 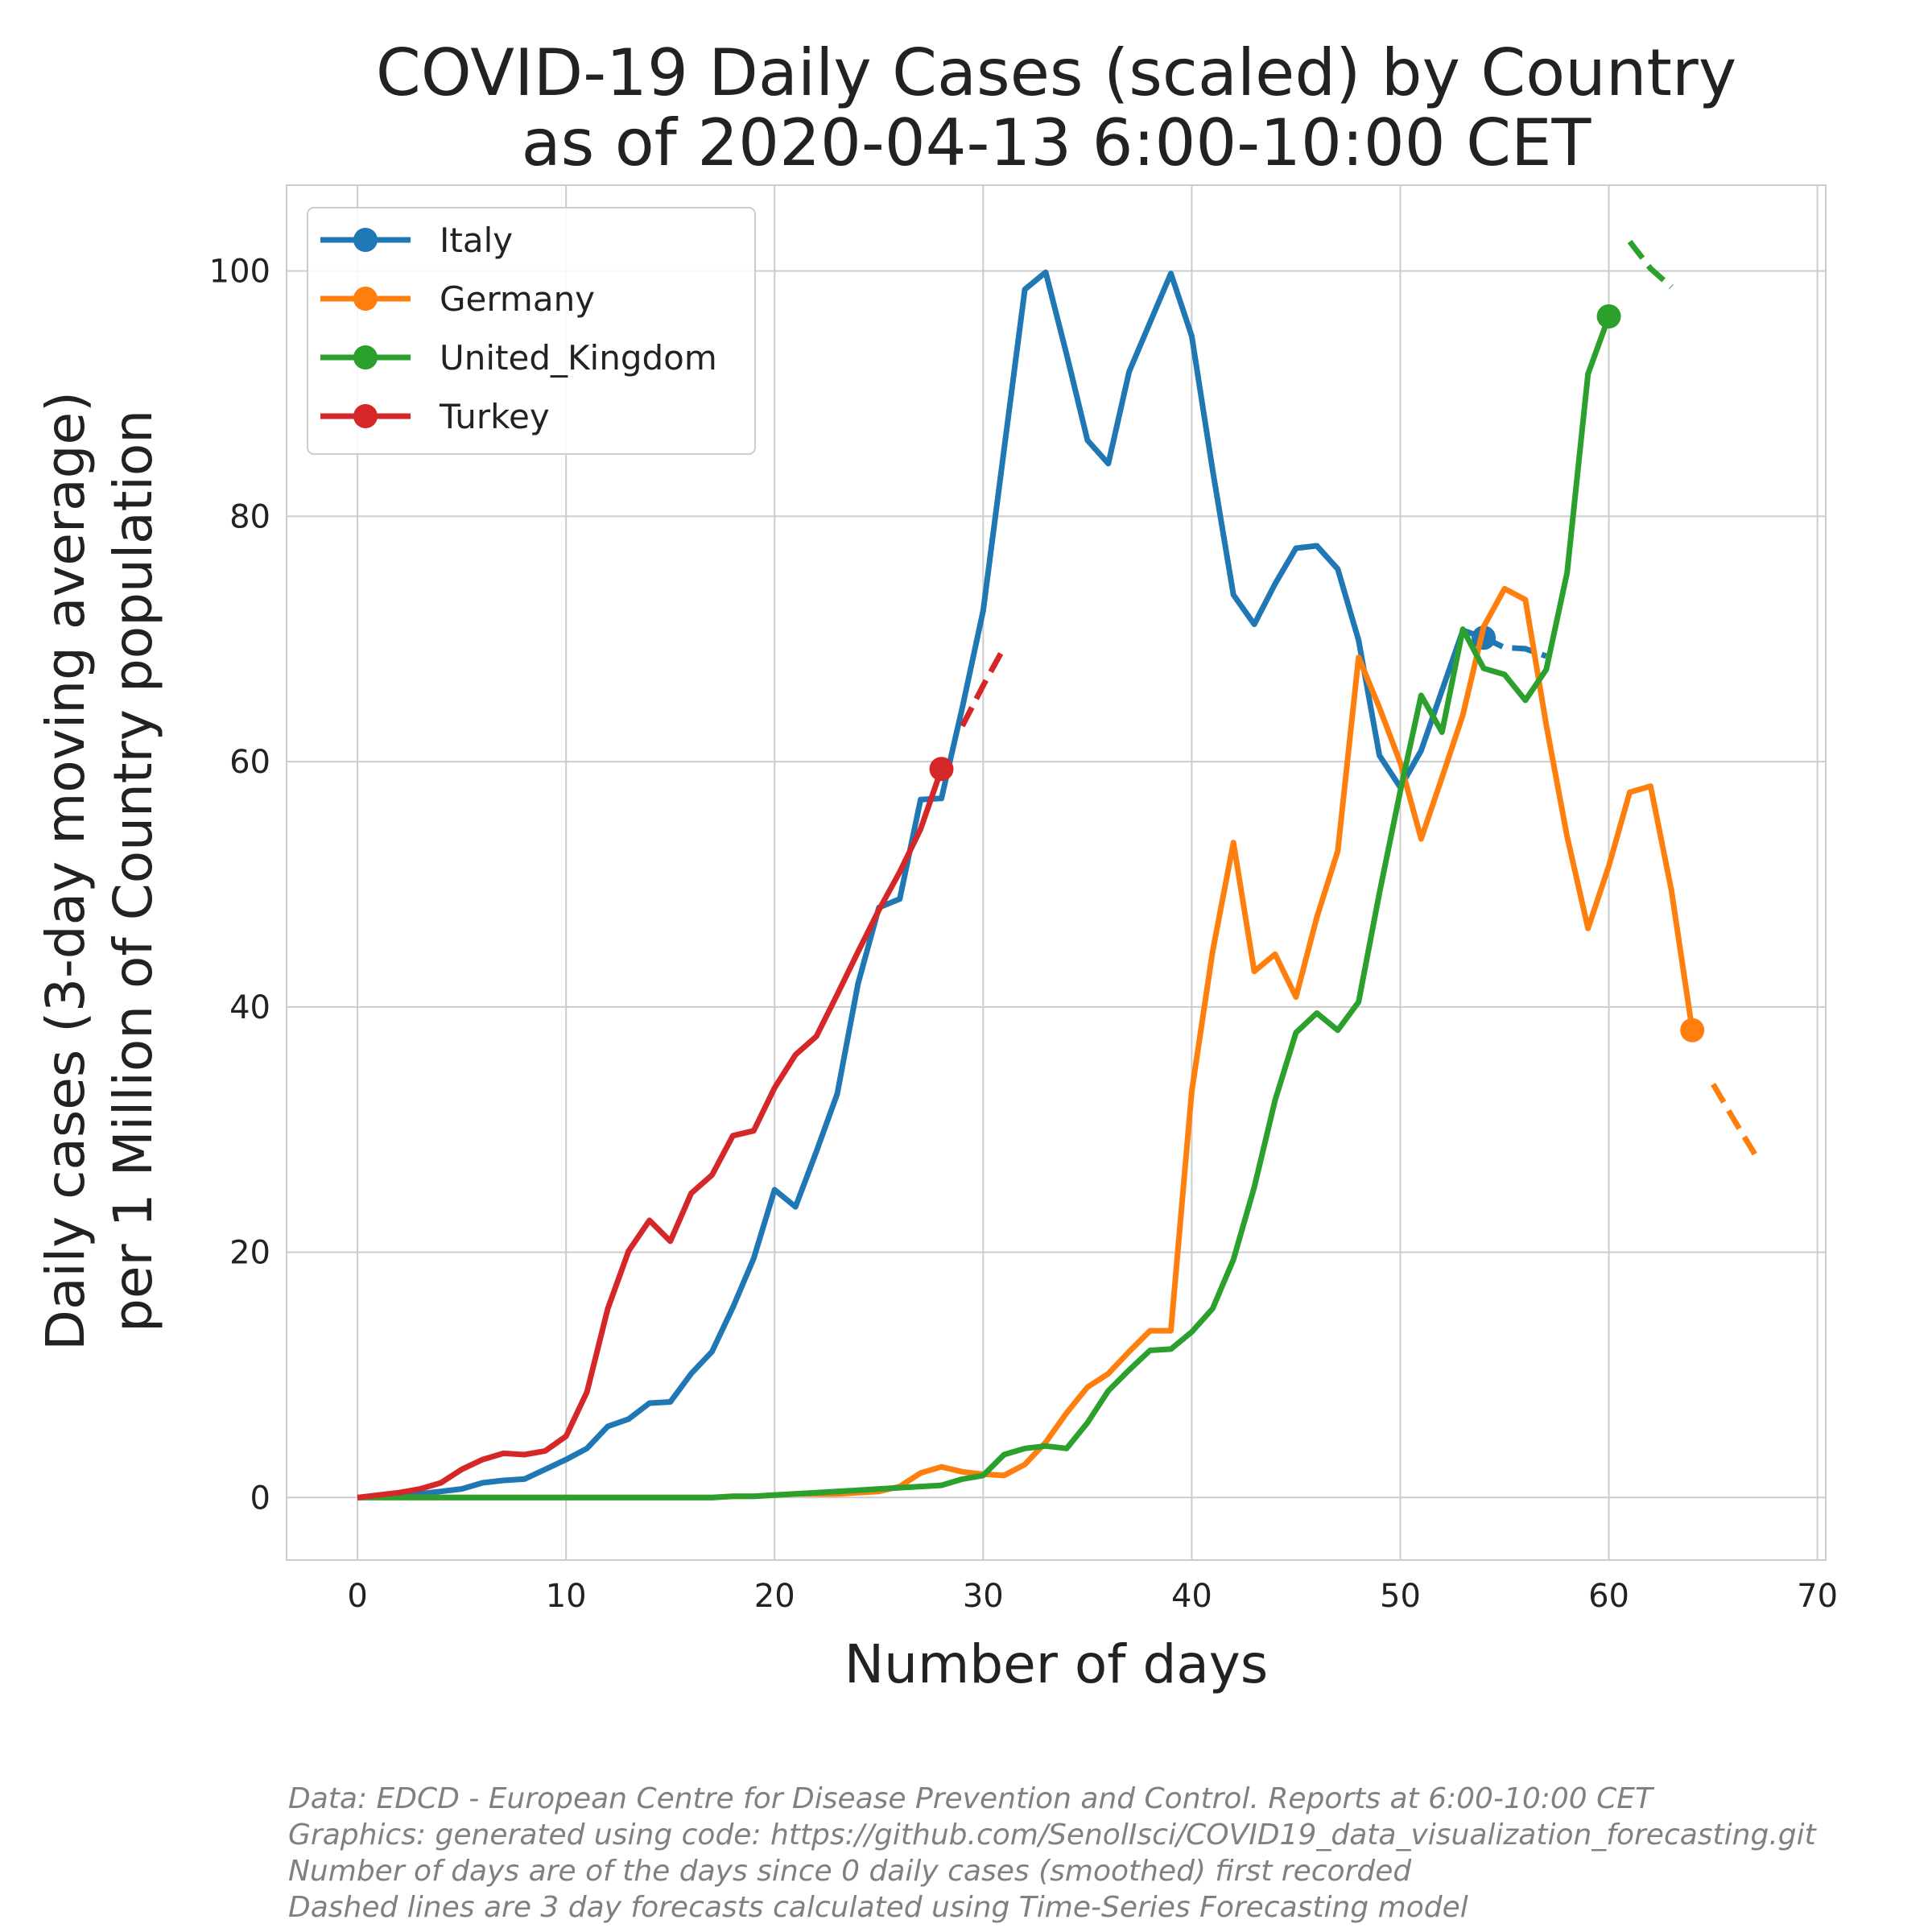 I want to click on legend-box, so click(x=531, y=331).